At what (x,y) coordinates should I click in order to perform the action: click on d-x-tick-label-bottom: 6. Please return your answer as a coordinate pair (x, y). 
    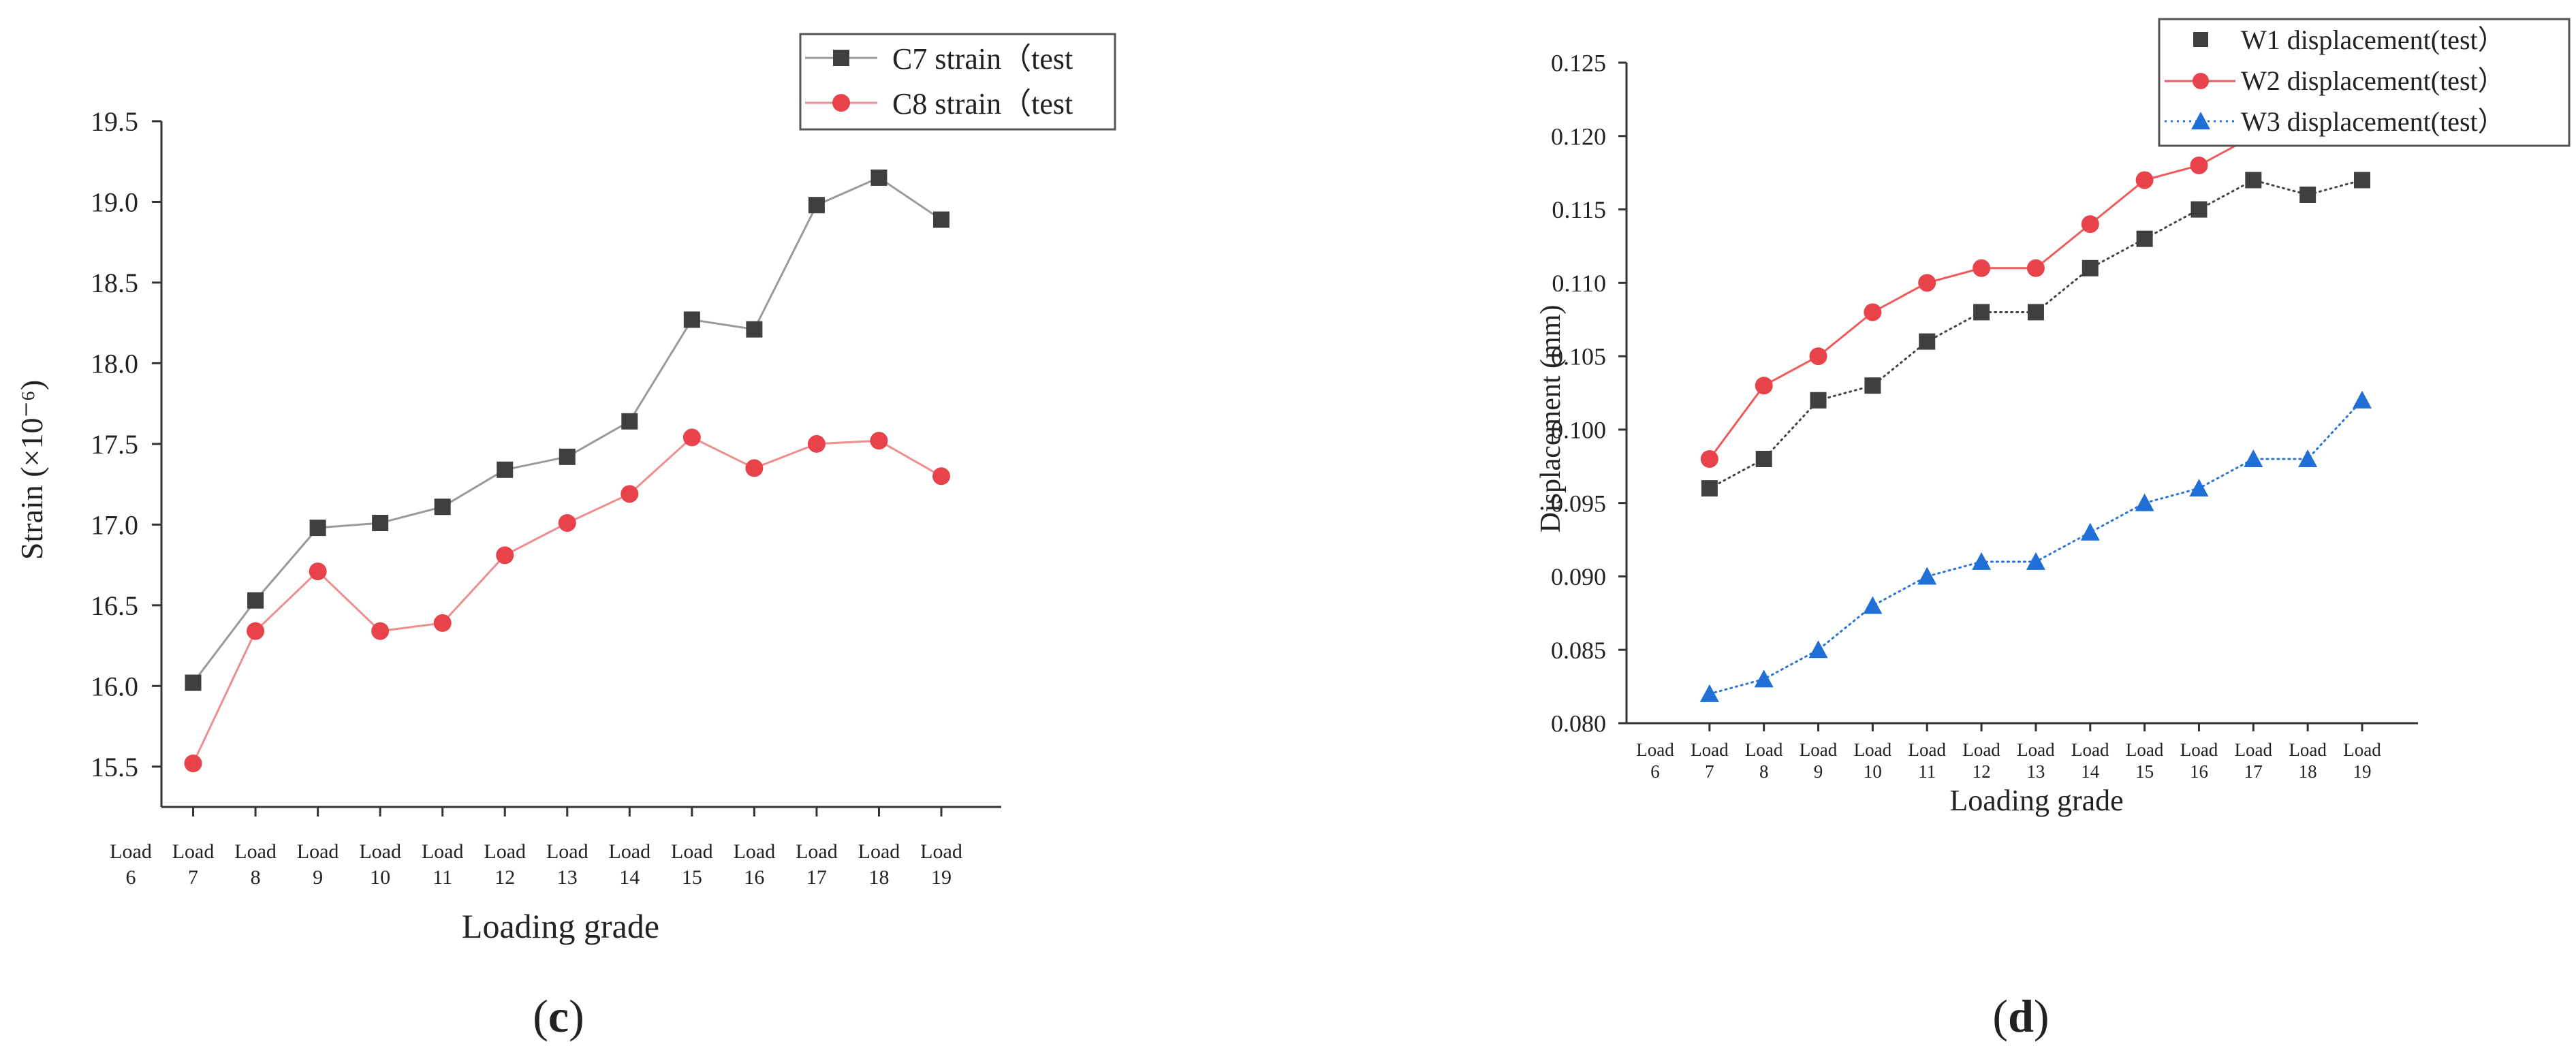
    Looking at the image, I should click on (1655, 771).